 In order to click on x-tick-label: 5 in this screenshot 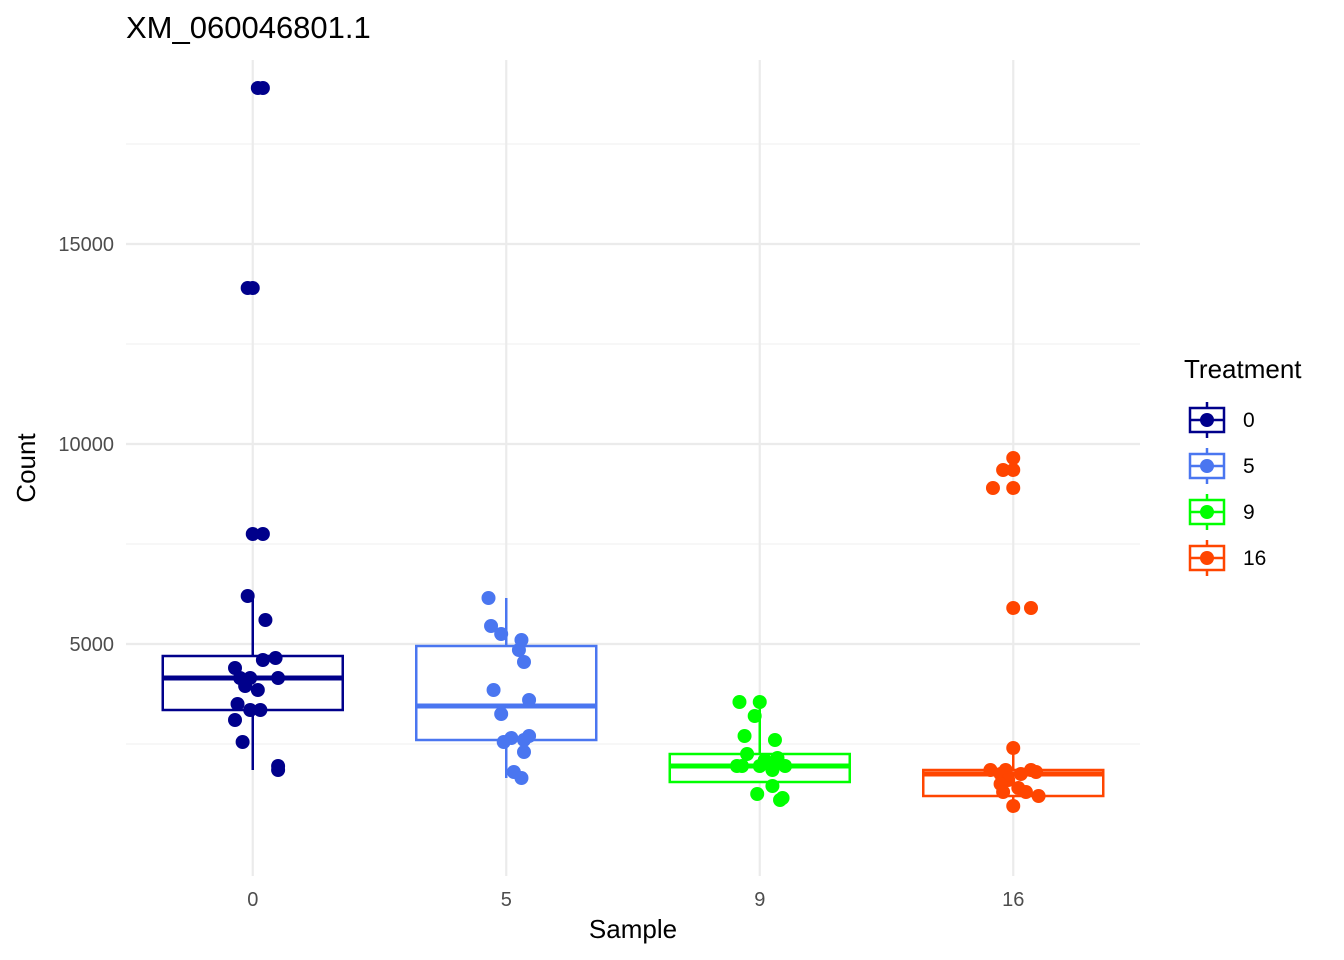, I will do `click(506, 900)`.